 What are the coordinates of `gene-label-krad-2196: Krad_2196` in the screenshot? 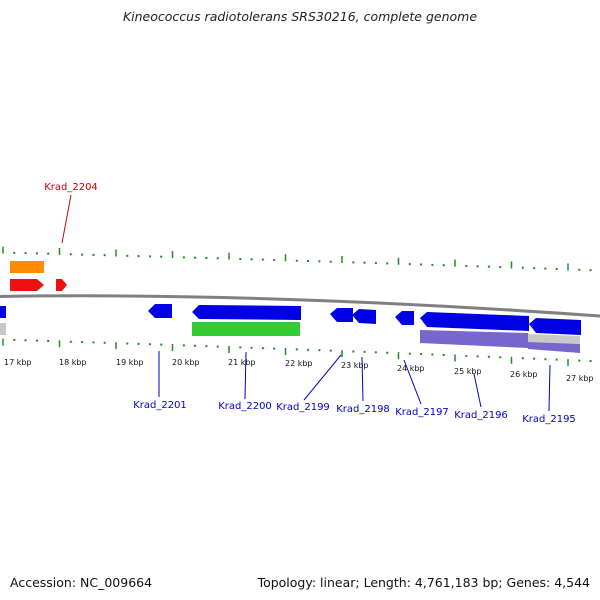 It's located at (481, 415).